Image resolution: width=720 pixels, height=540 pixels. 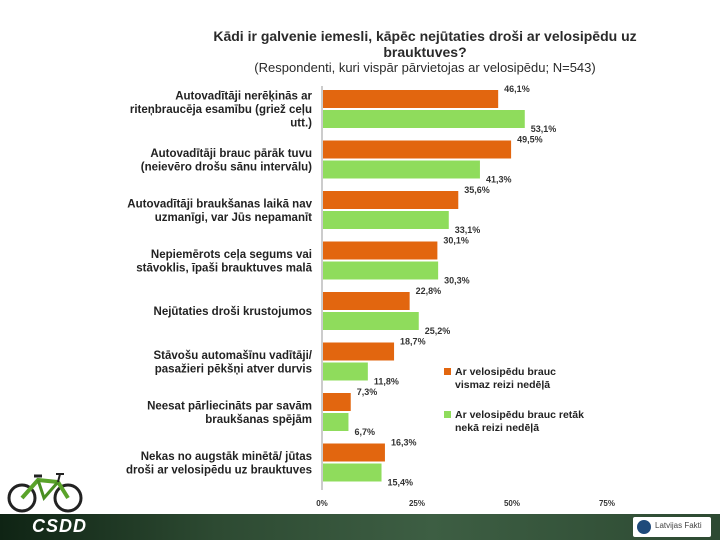 What do you see at coordinates (447, 371) in the screenshot?
I see `legend-swatch-weekly` at bounding box center [447, 371].